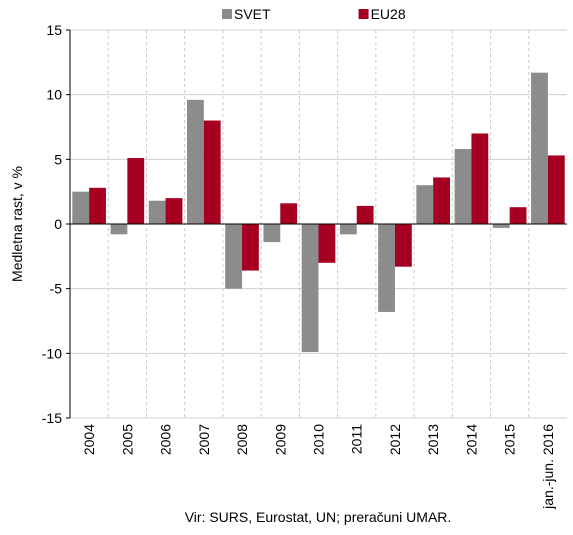 Image resolution: width=573 pixels, height=535 pixels. Describe the element at coordinates (89, 439) in the screenshot. I see `x-tick-label: 2004` at that location.